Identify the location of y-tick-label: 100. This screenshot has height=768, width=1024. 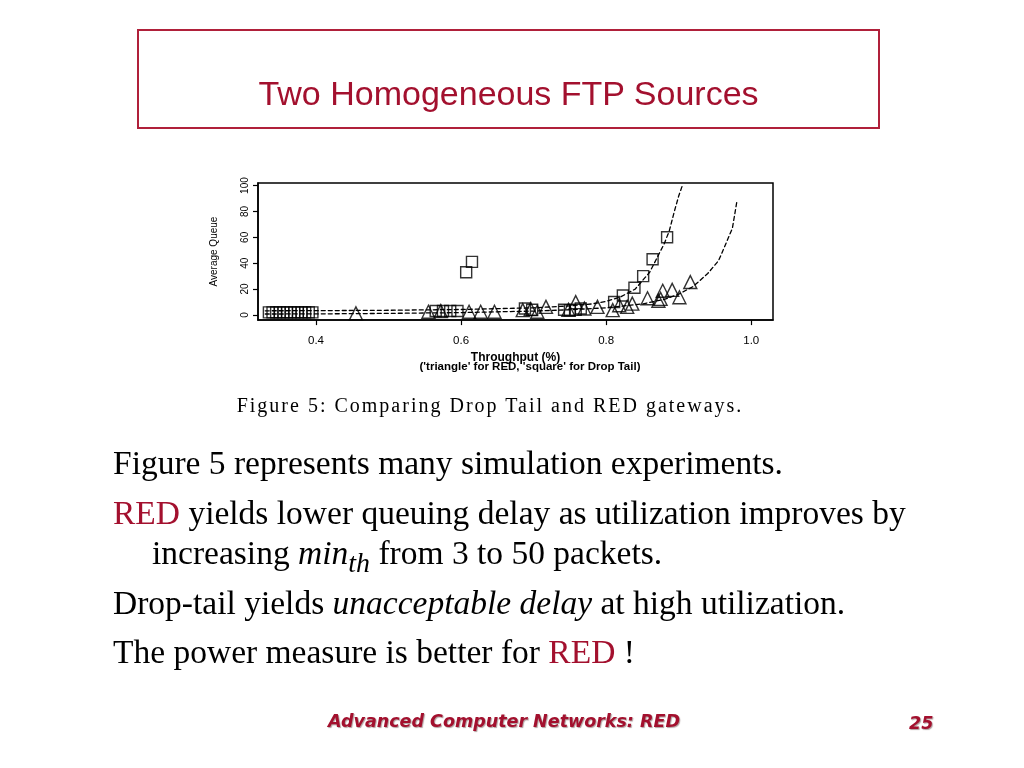
(244, 185).